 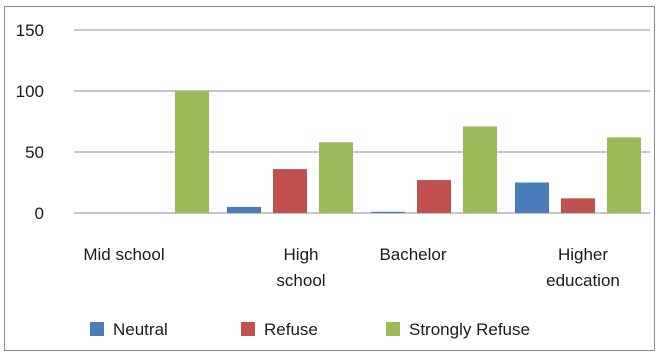 I want to click on y-tick-label: 0, so click(x=39, y=213).